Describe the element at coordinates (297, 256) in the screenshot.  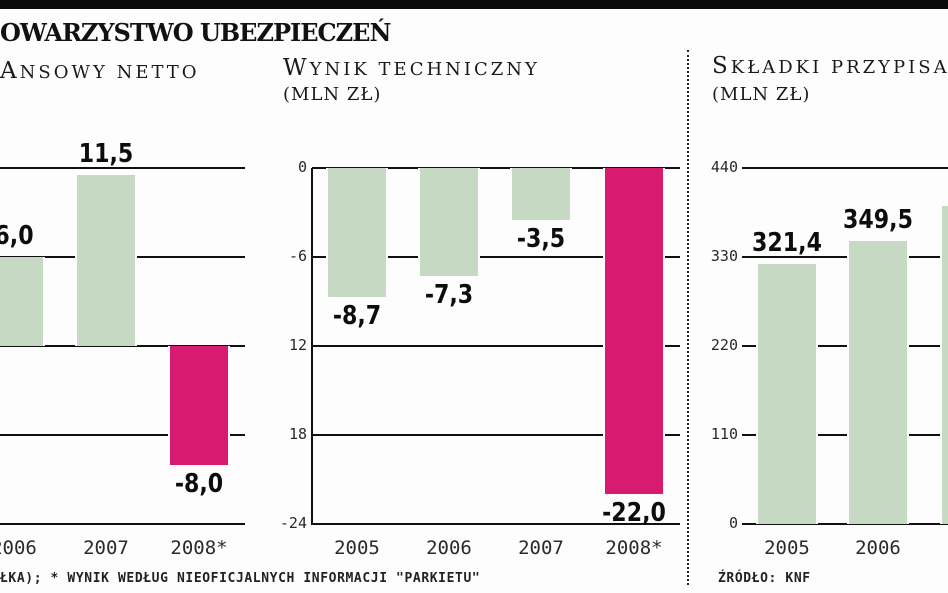
I see `y-tick-label: -6` at that location.